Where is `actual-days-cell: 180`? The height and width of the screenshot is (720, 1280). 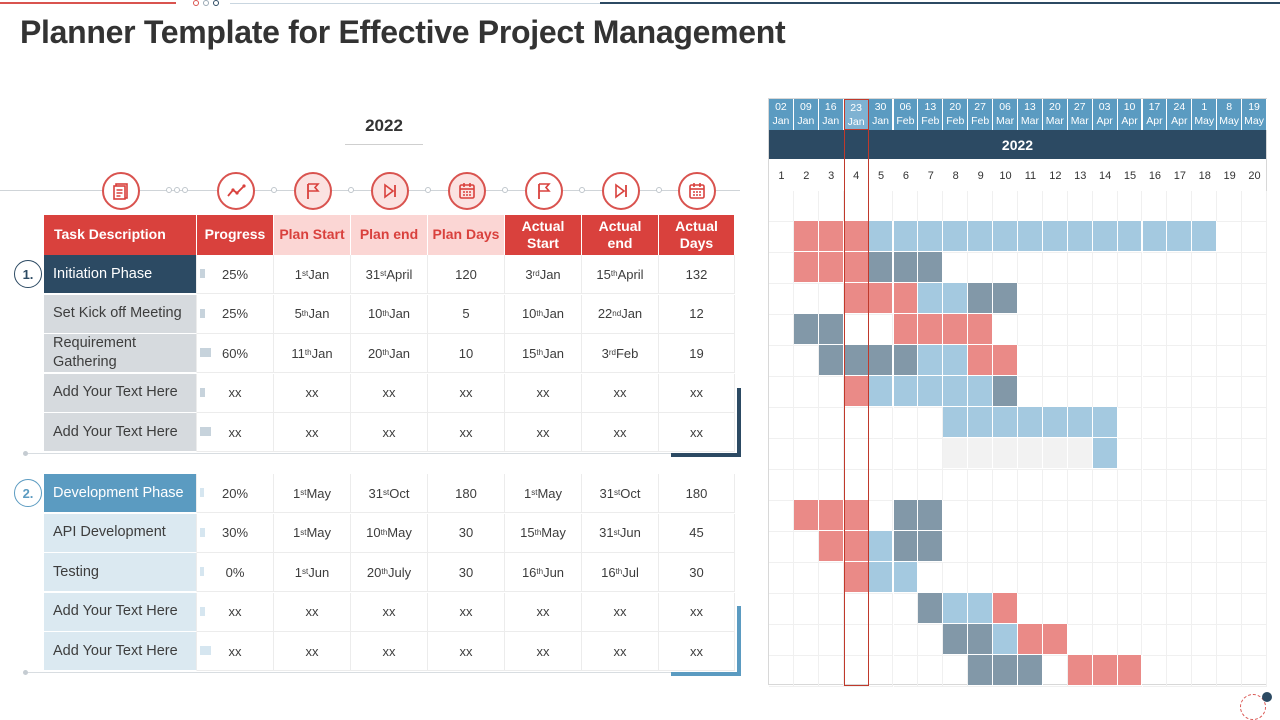
actual-days-cell: 180 is located at coordinates (697, 493).